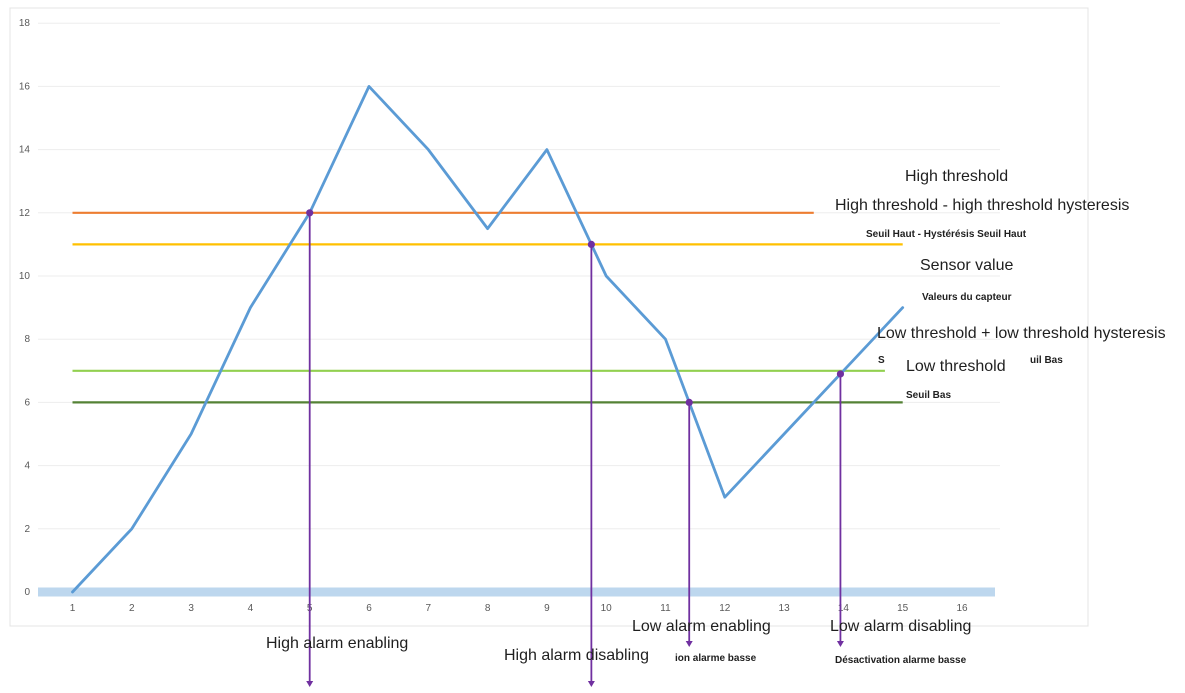 Image resolution: width=1185 pixels, height=693 pixels. I want to click on label-low-hysteresis: Low threshold + low threshold hysteresis, so click(1021, 333).